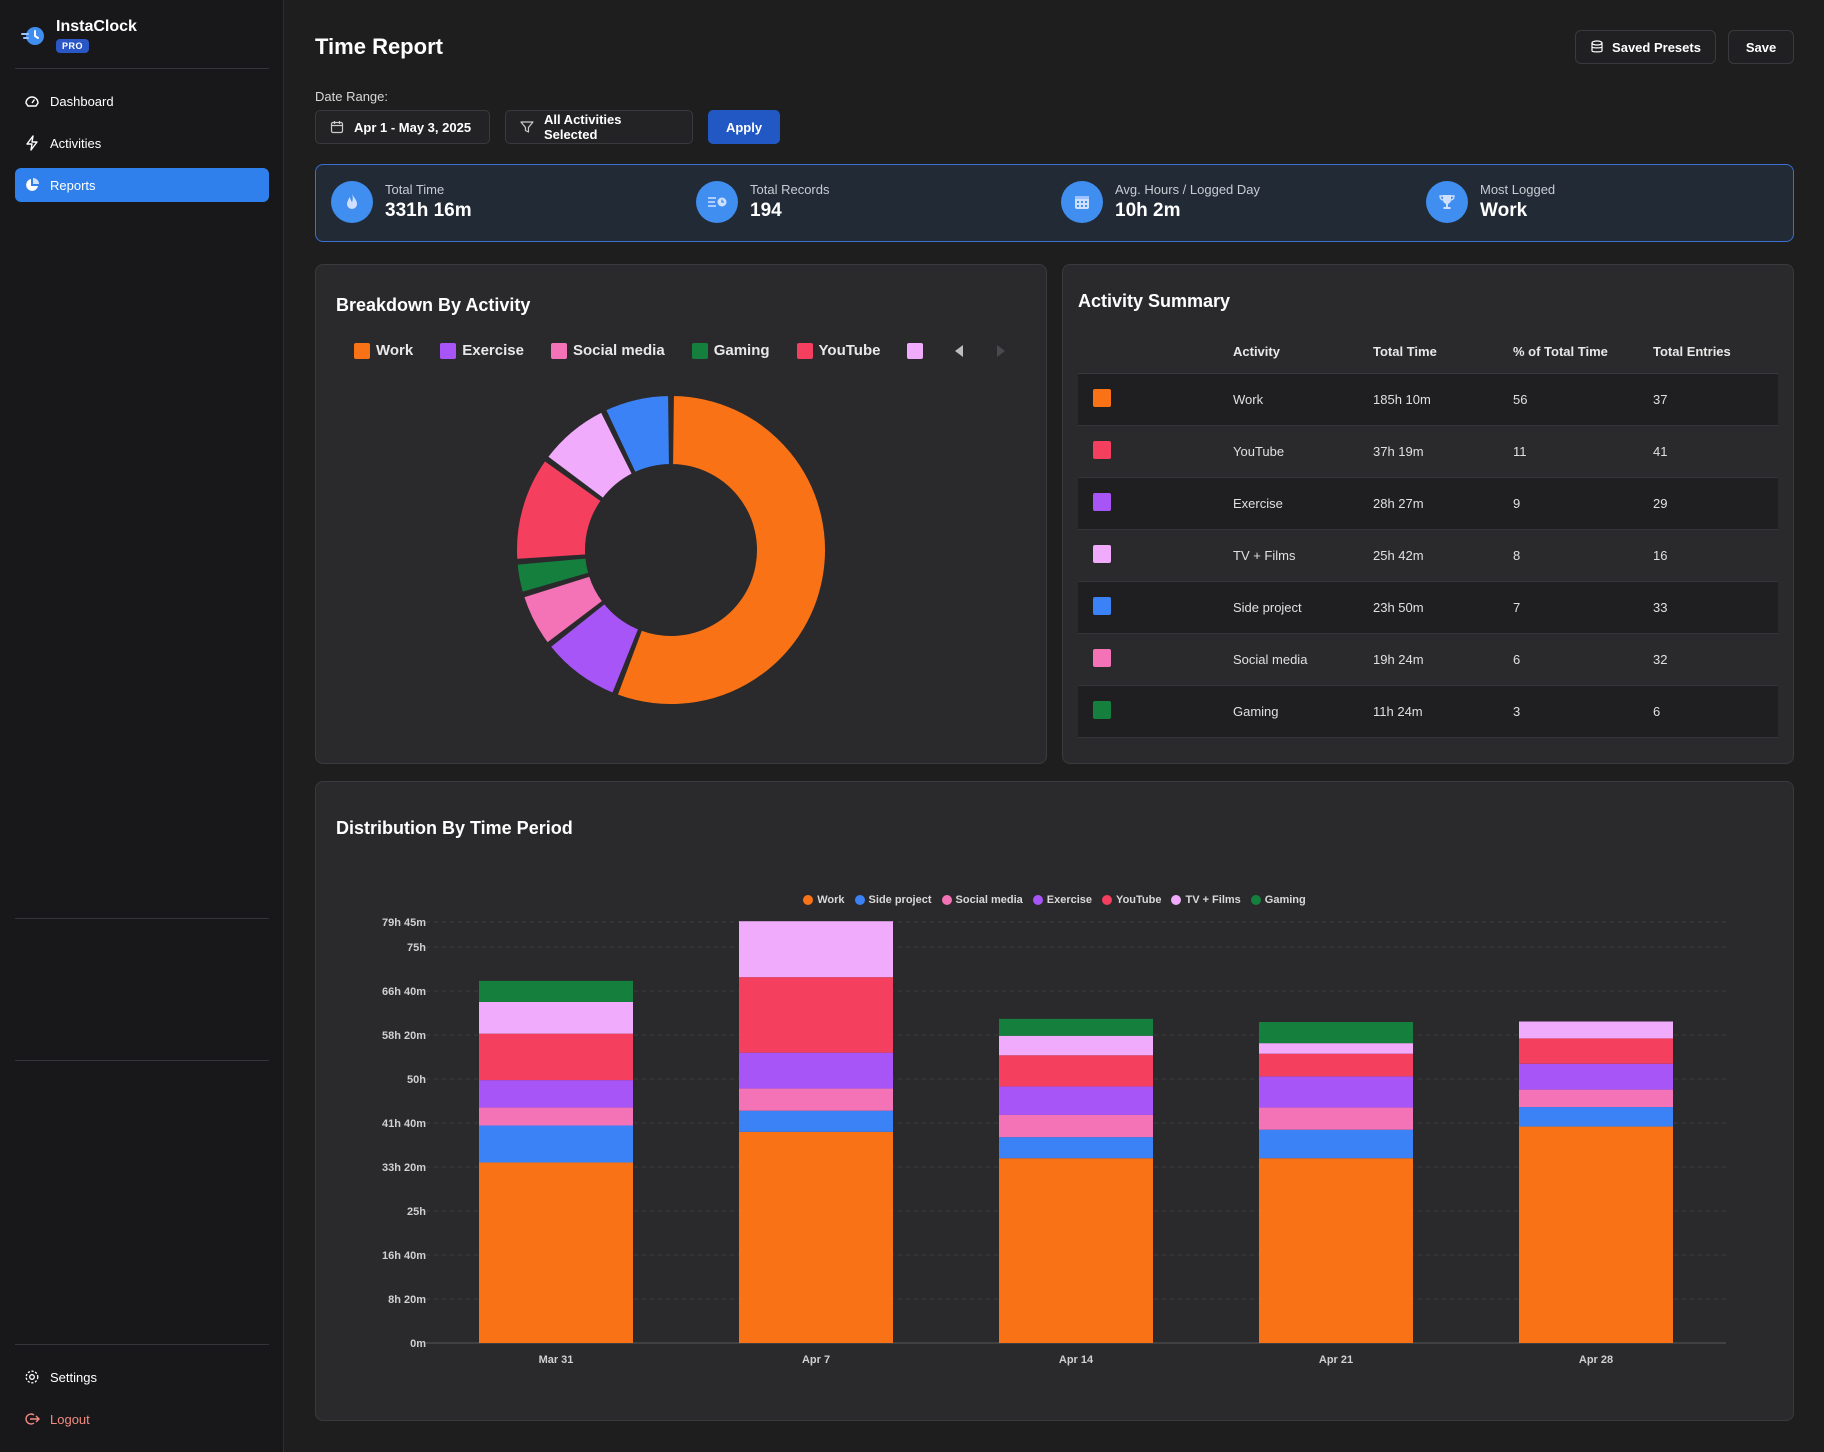  Describe the element at coordinates (1213, 900) in the screenshot. I see `legend-label: TV + Films` at that location.